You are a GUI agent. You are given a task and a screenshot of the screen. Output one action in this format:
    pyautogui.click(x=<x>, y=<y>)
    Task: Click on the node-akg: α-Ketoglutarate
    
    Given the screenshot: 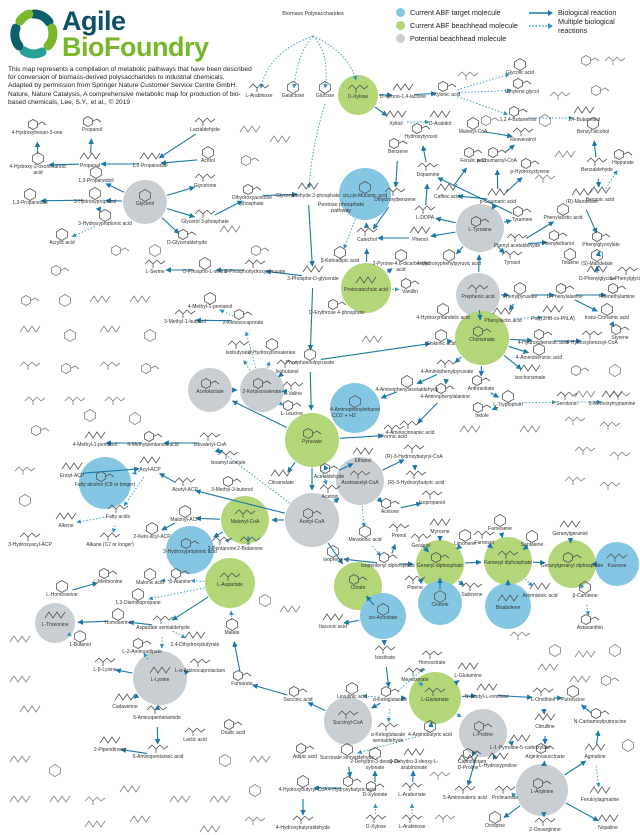 What is the action you would take?
    pyautogui.click(x=390, y=694)
    